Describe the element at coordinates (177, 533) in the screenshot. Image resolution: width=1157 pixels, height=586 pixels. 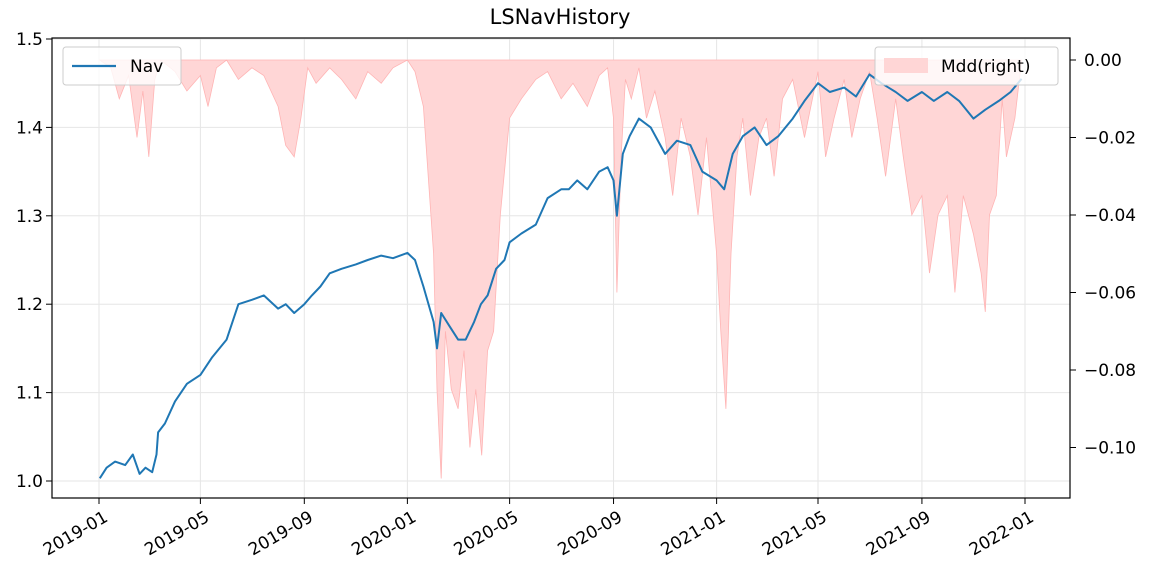
I see `x-tick-label: 2019-05` at that location.